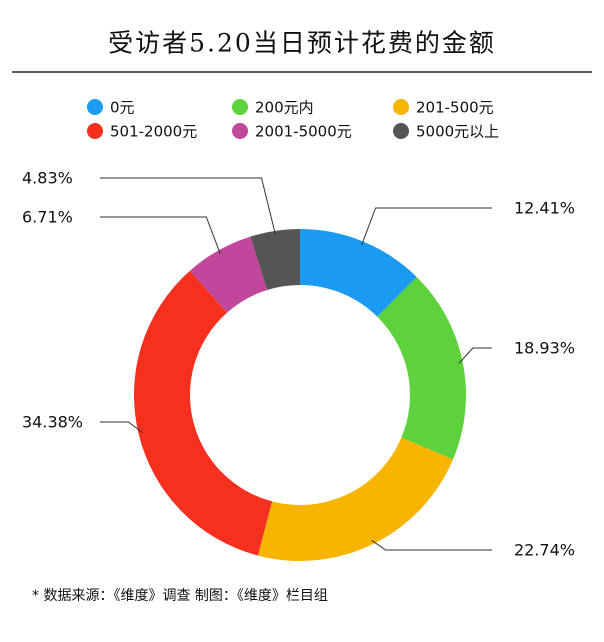 Image resolution: width=604 pixels, height=642 pixels. Describe the element at coordinates (303, 132) in the screenshot. I see `legend-label: 2001-5000元` at that location.